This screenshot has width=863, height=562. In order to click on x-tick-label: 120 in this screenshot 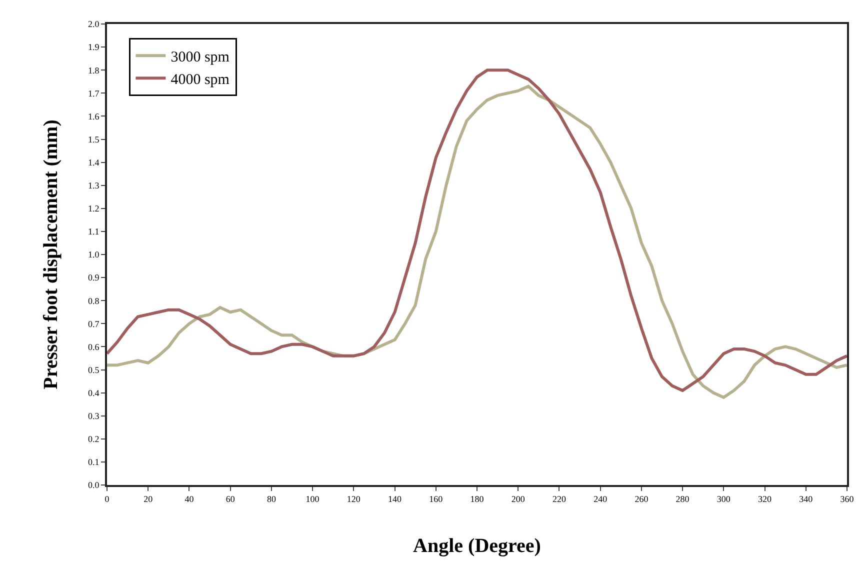, I will do `click(353, 499)`.